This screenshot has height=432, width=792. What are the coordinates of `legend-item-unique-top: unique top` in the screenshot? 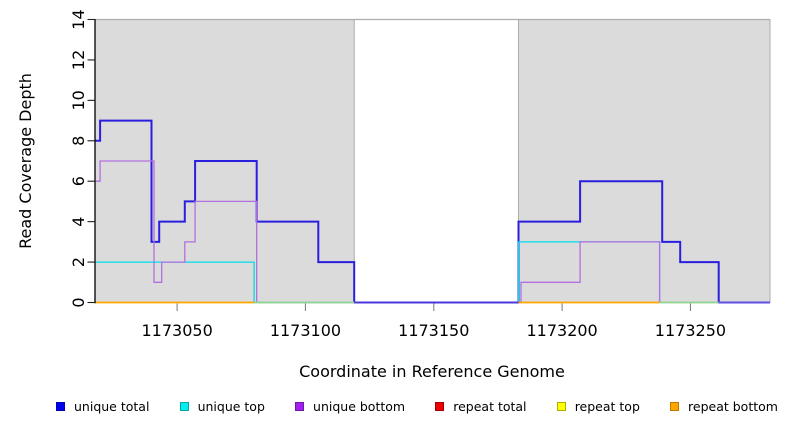 It's located at (222, 406).